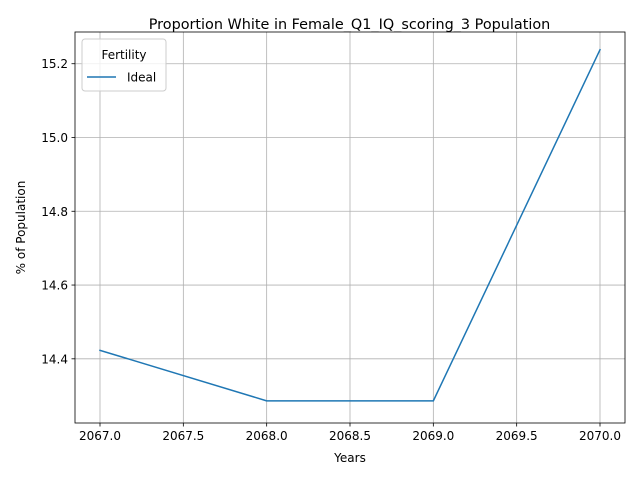  I want to click on legend-box, so click(124, 65).